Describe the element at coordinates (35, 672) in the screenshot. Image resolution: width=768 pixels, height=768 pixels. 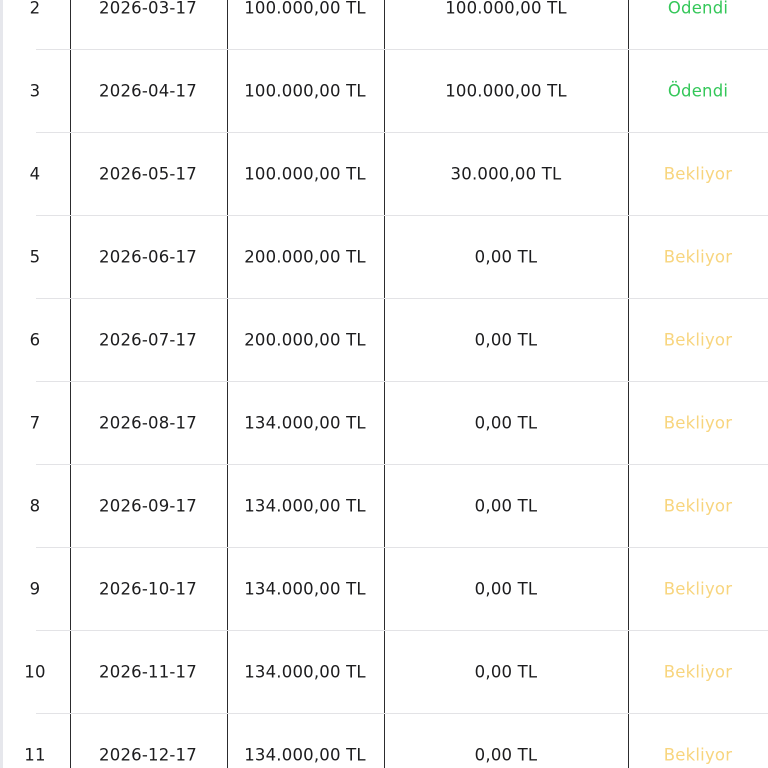
I see `row-number: 10` at that location.